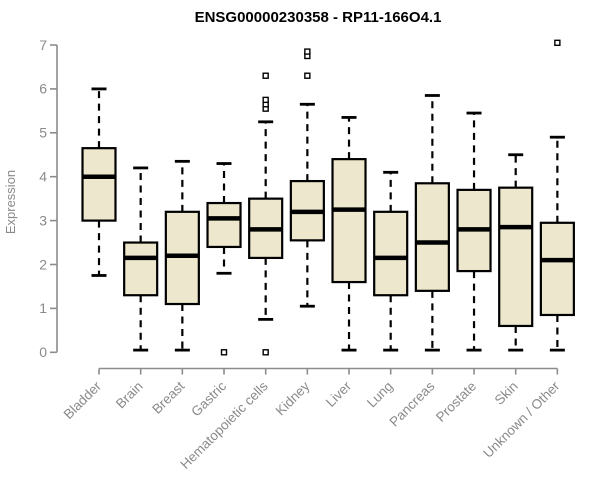 The height and width of the screenshot is (500, 600). What do you see at coordinates (43, 133) in the screenshot?
I see `y-axis-tick-label: 5` at bounding box center [43, 133].